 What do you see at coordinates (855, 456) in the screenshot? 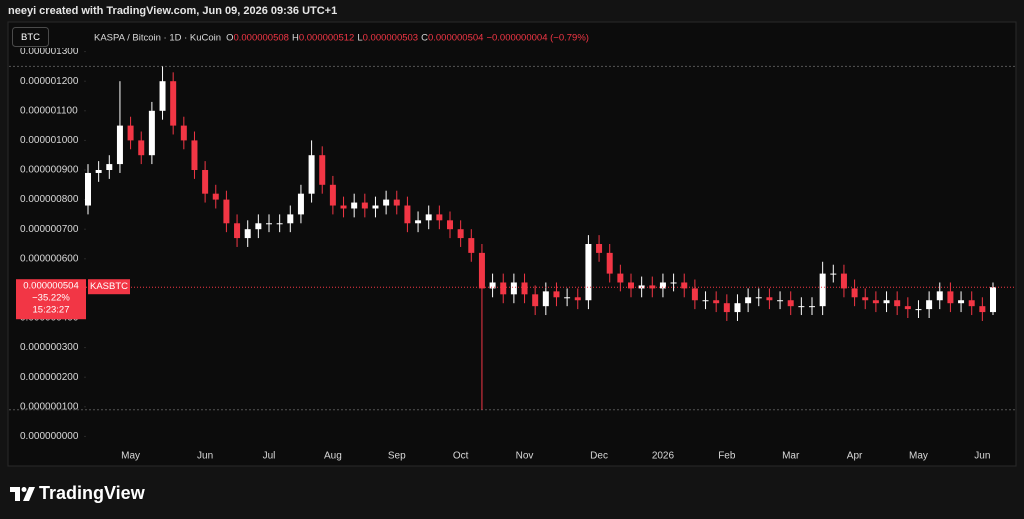
I see `x-tick-label: Apr` at bounding box center [855, 456].